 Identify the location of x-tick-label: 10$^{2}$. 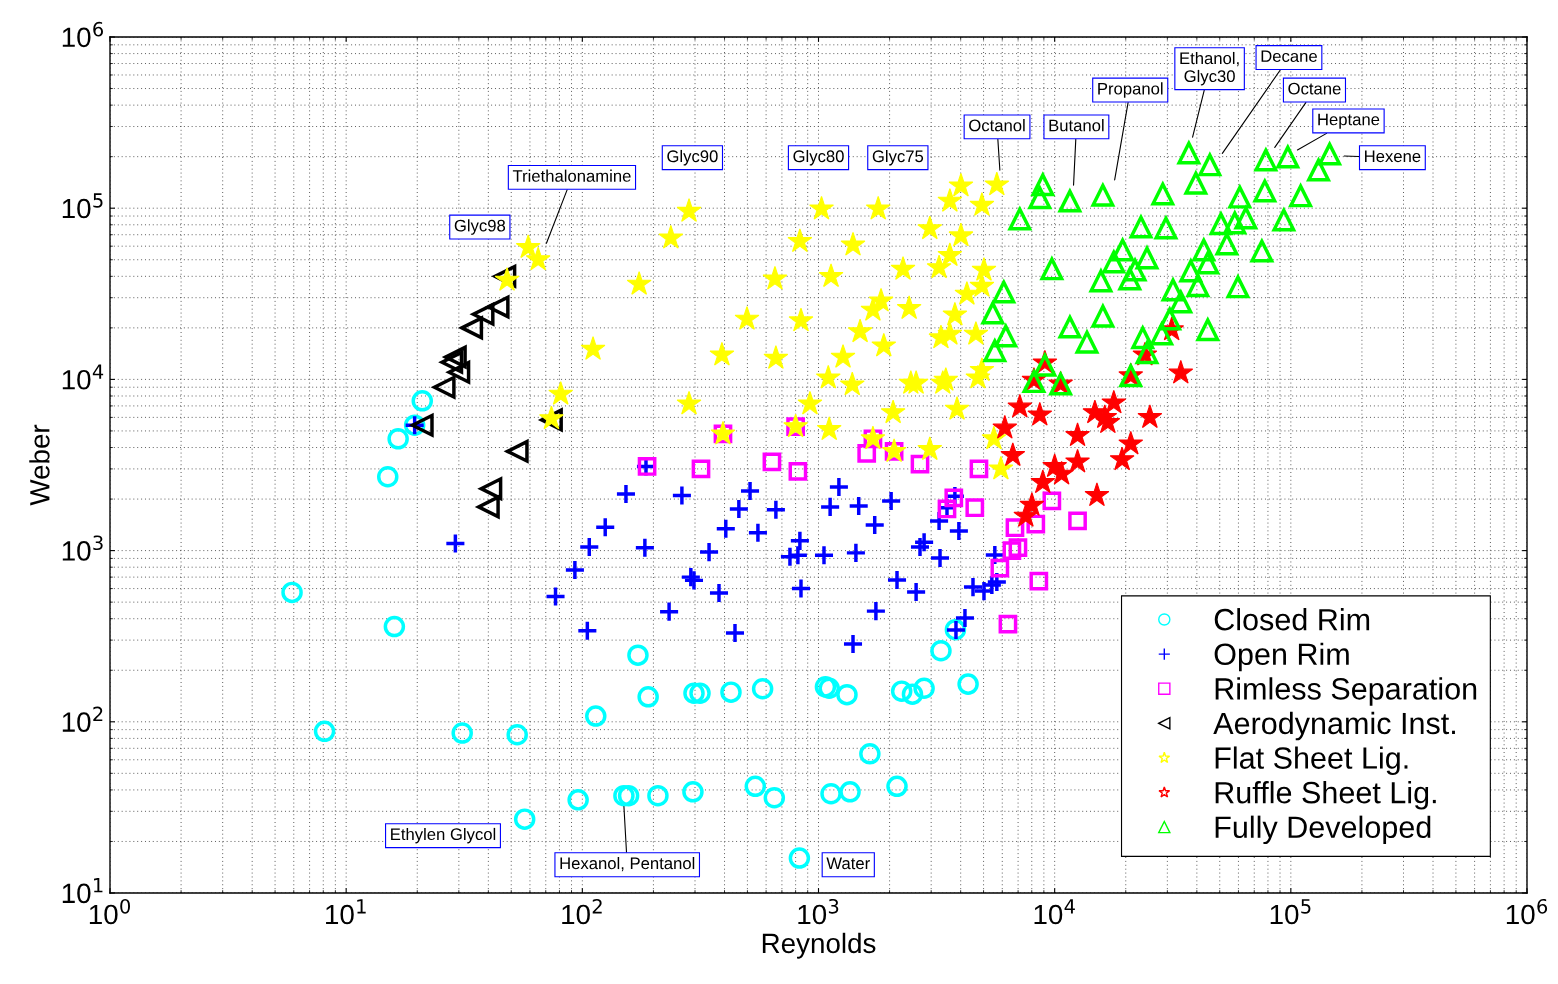
(582, 911).